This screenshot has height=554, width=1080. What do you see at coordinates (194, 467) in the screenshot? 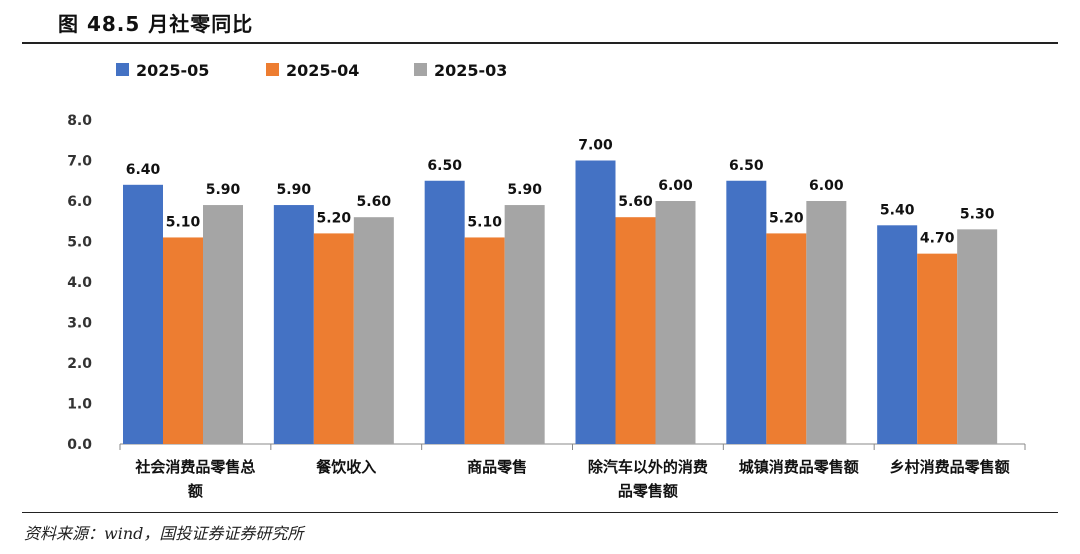
I see `x-category-label: 社会消费品零售总` at bounding box center [194, 467].